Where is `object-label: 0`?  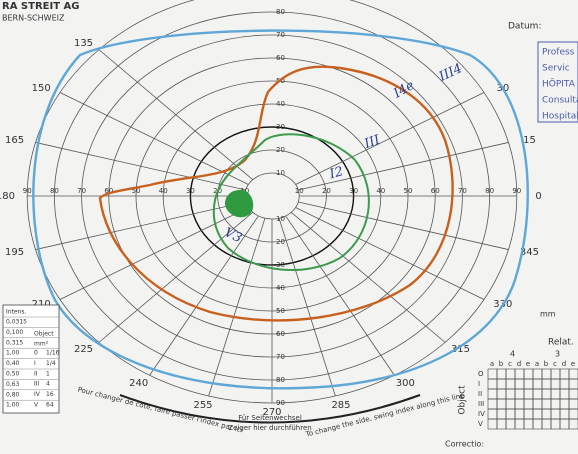
object-label: 0 is located at coordinates (36, 353).